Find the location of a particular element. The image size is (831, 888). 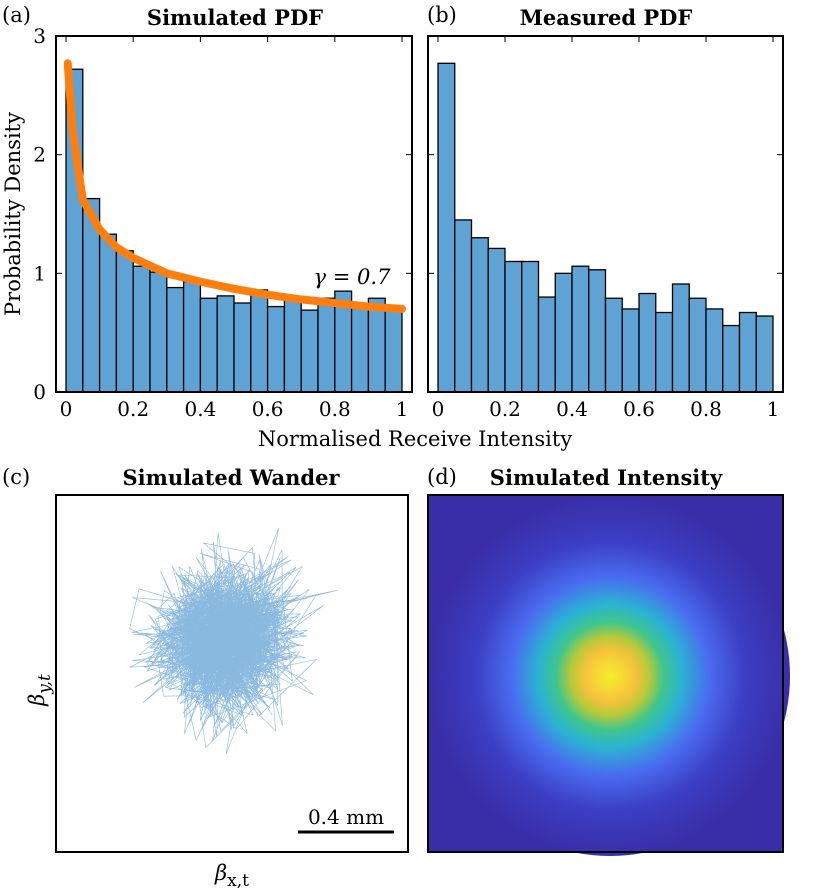

panel-a-fit-line is located at coordinates (234, 186).